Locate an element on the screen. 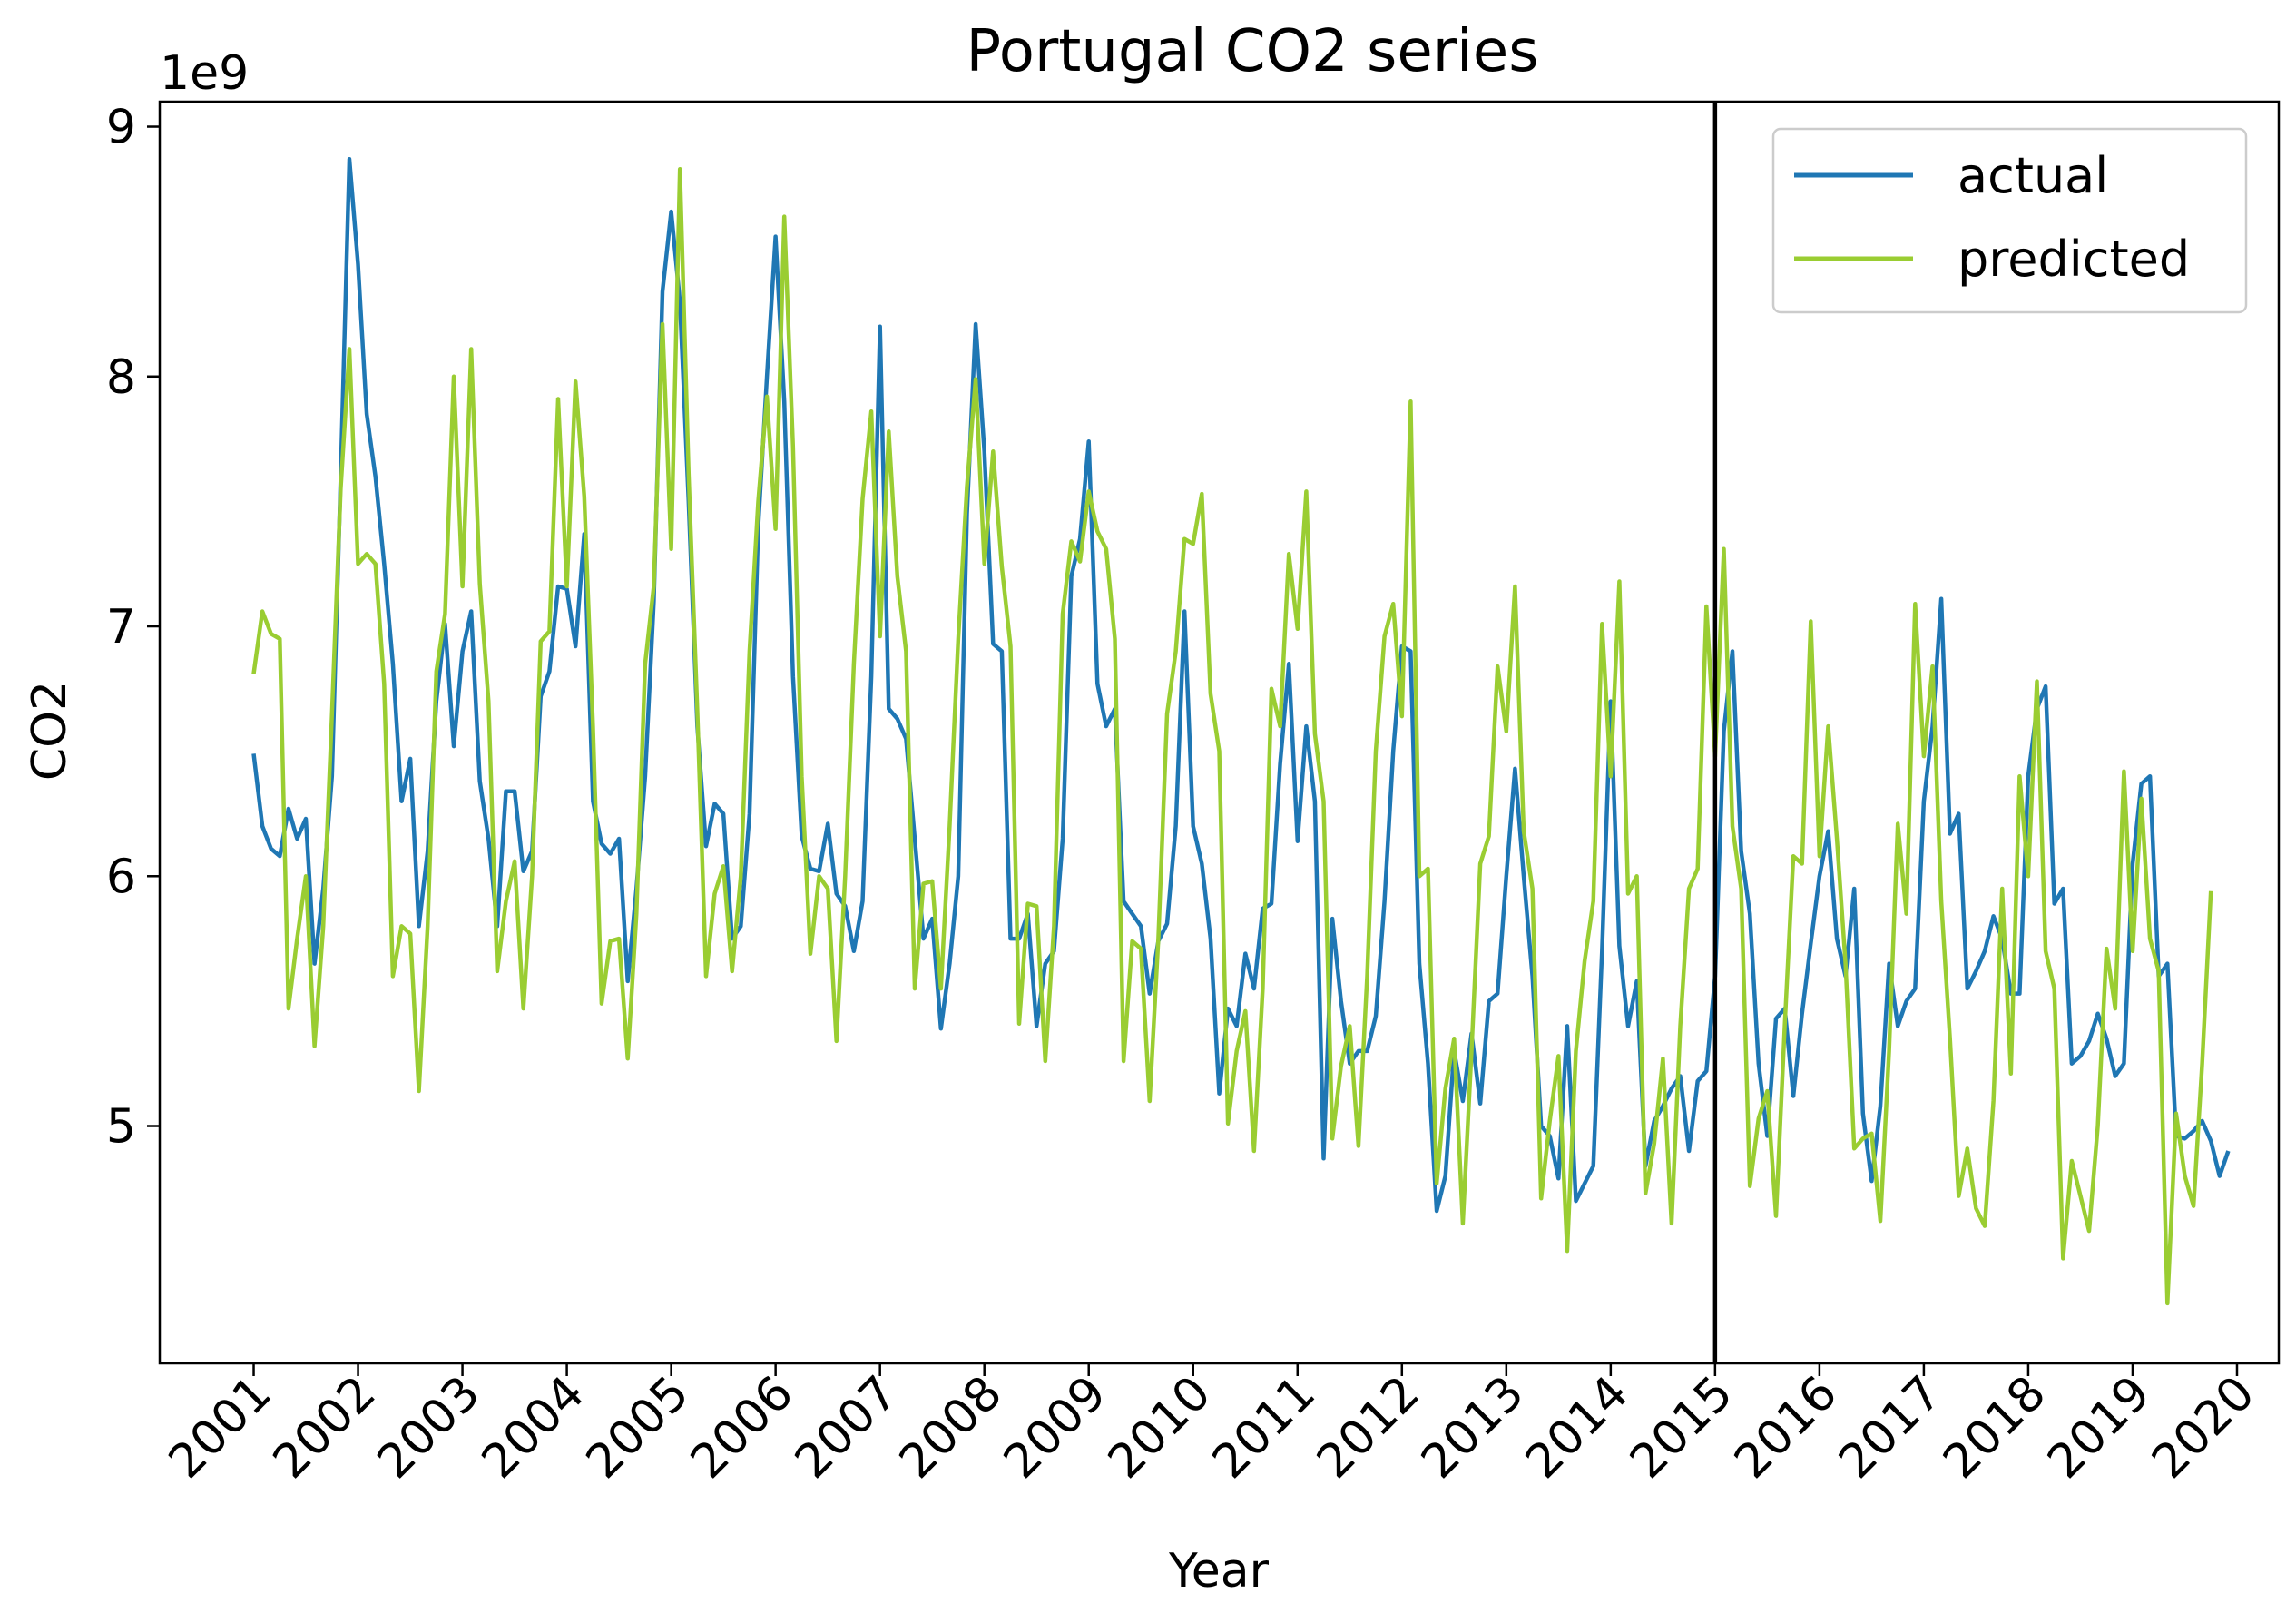 The height and width of the screenshot is (1623, 2296). y-axis-ticks: 5 6 7 8 9 is located at coordinates (133, 628).